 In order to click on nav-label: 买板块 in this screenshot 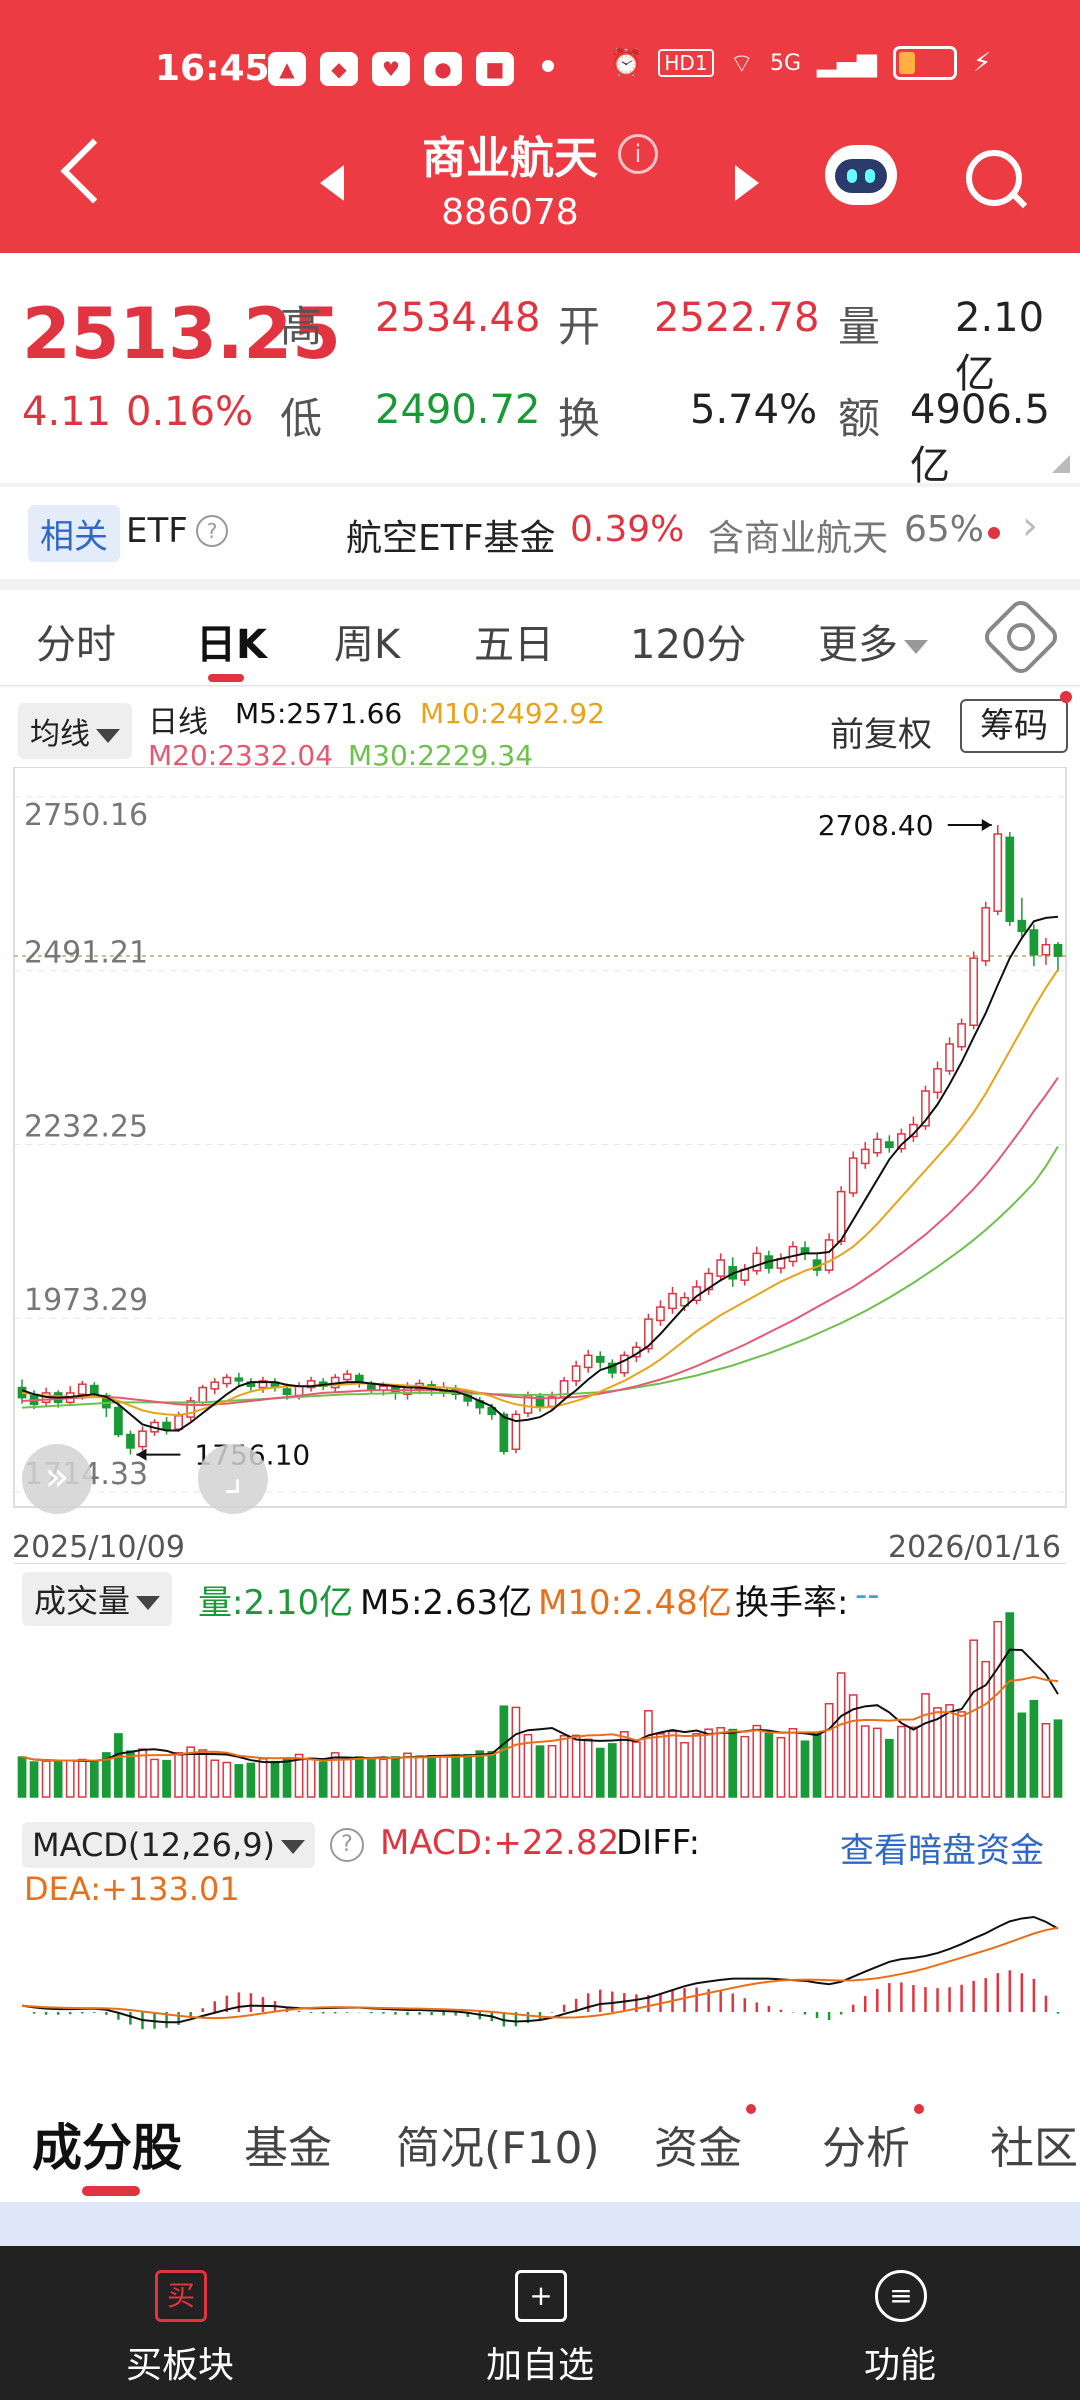, I will do `click(179, 2365)`.